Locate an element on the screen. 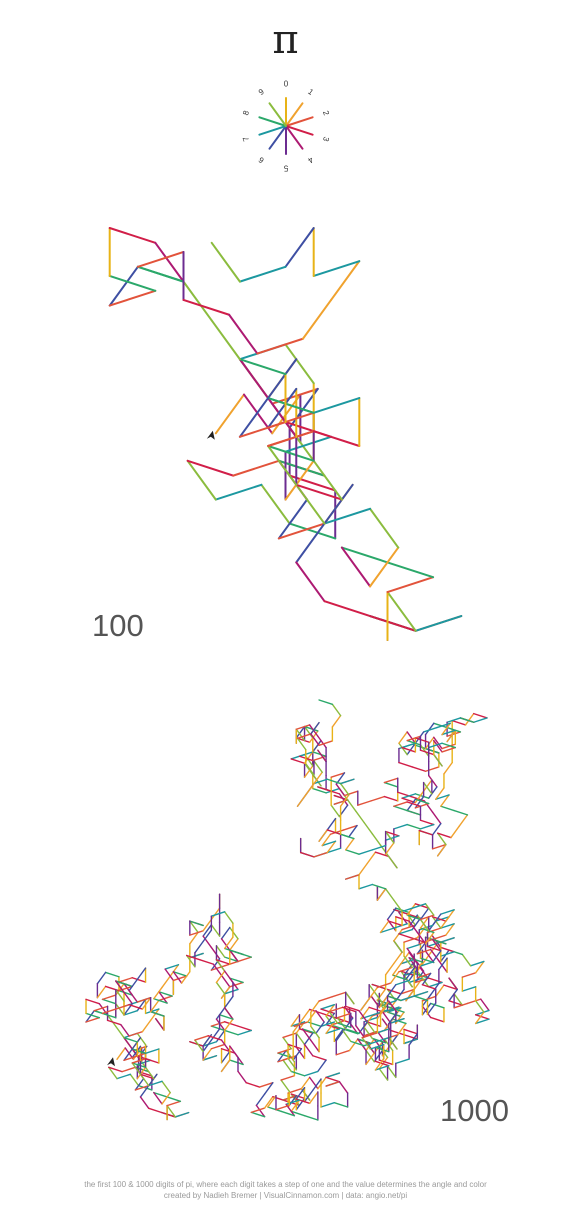 This screenshot has height=1220, width=571. legend-digit-2: 2 is located at coordinates (326, 113).